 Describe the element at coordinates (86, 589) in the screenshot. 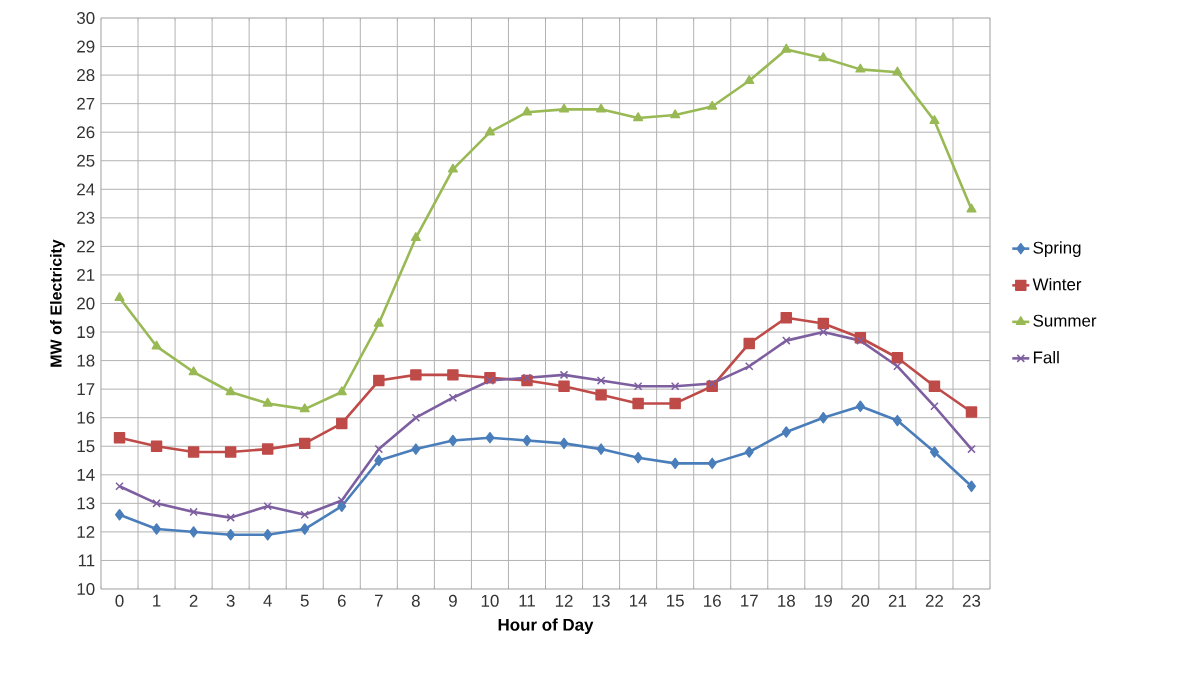

I see `y-tick-label: 10` at that location.